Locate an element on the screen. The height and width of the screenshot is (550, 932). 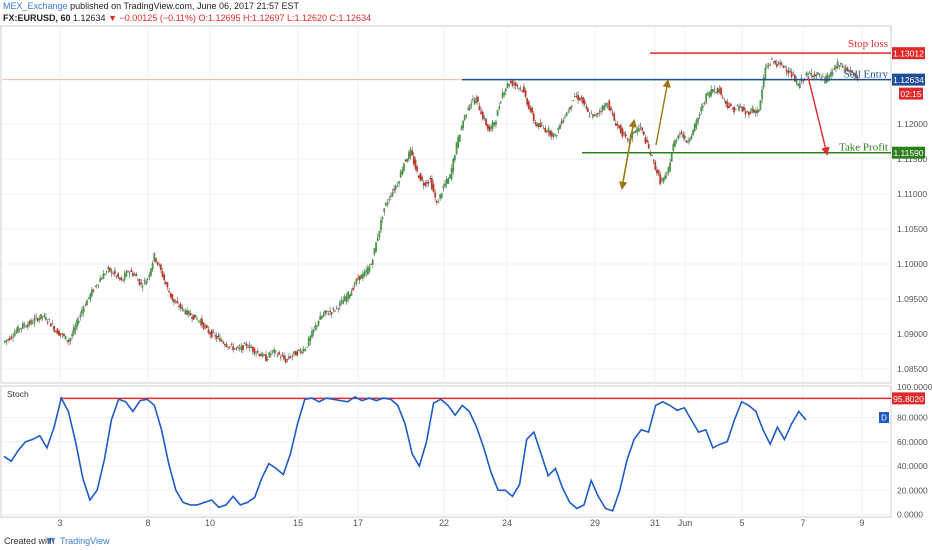
sell-entry-price-badge: 1.12634 is located at coordinates (908, 80).